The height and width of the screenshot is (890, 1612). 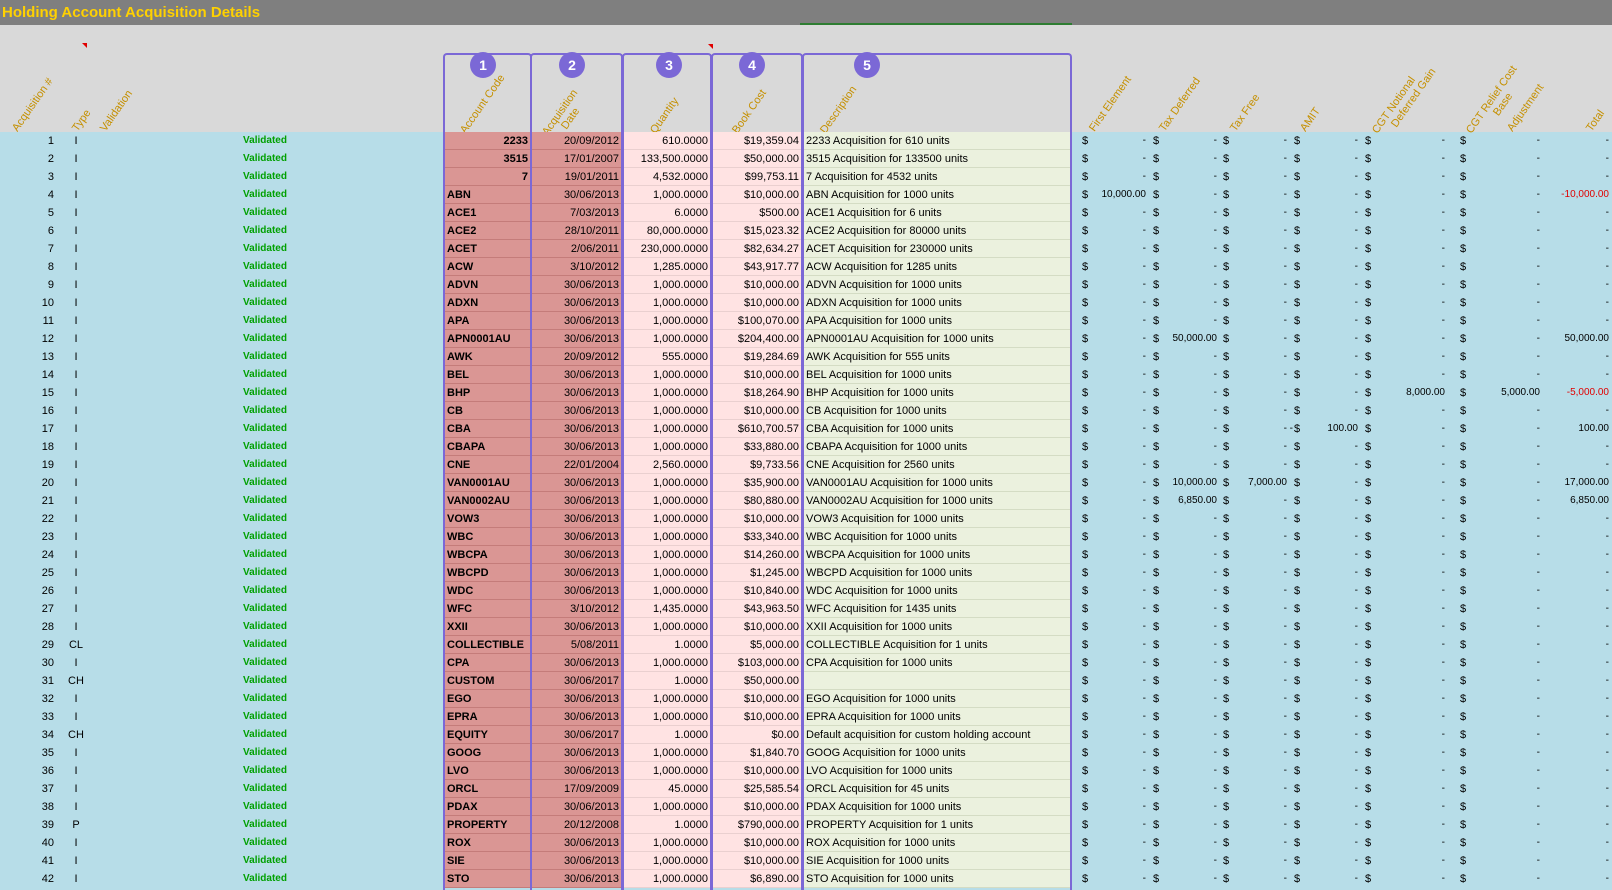 I want to click on acquisition-number-cell: 14, so click(x=47, y=375).